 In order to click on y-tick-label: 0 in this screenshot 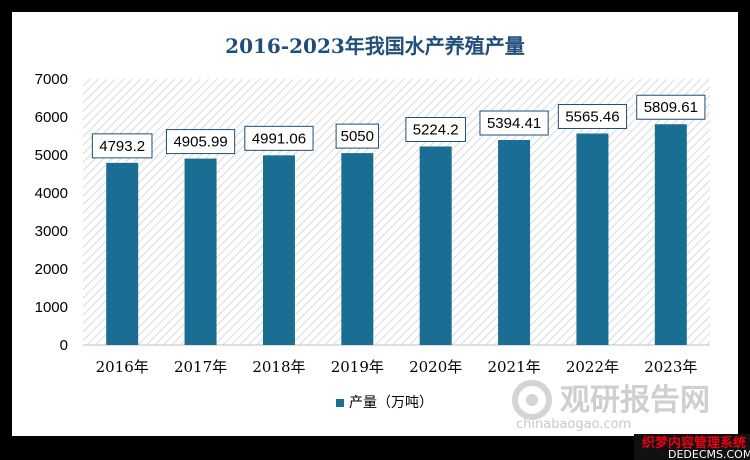, I will do `click(64, 345)`.